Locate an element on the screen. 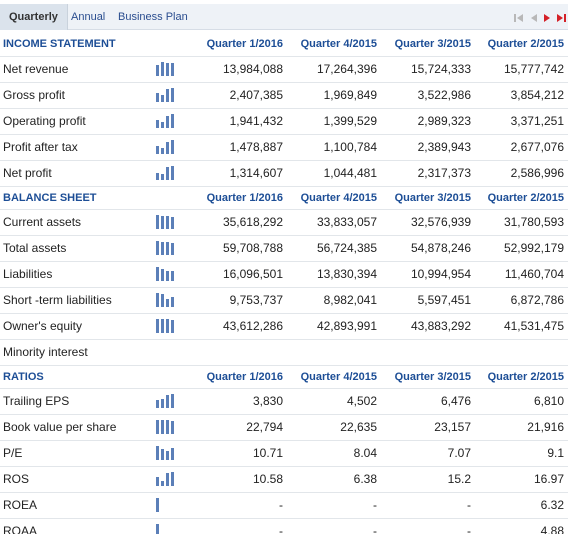 This screenshot has height=534, width=570. value-cell: 13,984,088 is located at coordinates (239, 69).